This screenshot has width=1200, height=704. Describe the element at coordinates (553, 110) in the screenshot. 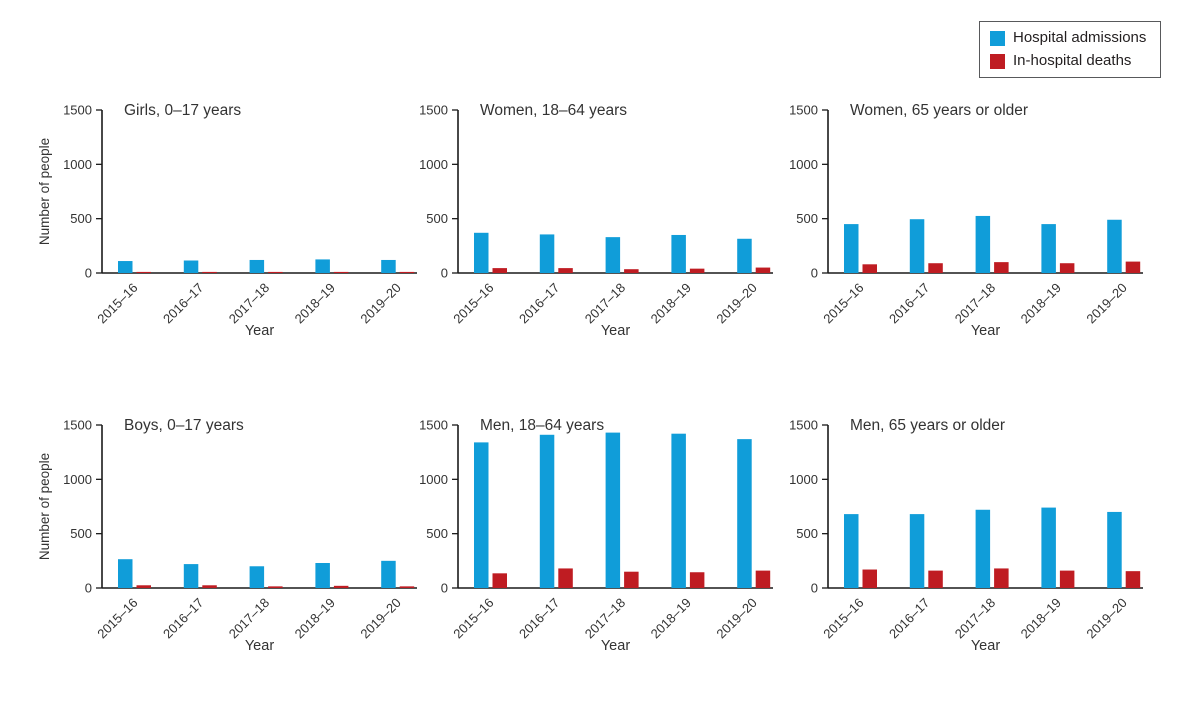

I see `panel-title: Women, 18–64 years` at that location.